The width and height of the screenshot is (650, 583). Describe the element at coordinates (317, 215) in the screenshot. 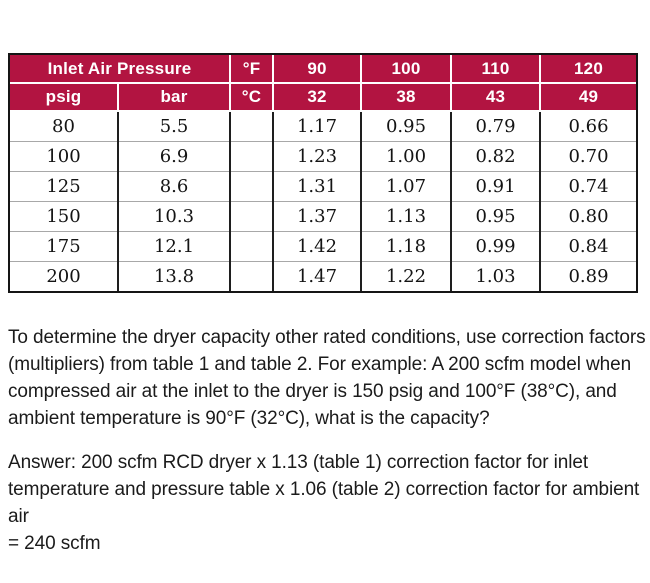

I see `cell-factor: 1.37` at that location.